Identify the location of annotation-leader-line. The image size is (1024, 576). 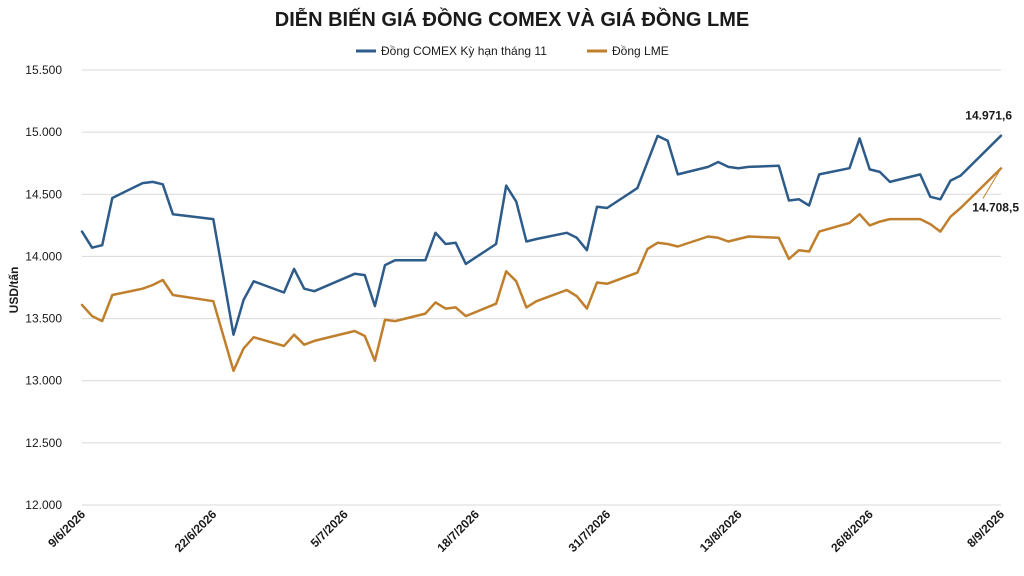
(992, 183).